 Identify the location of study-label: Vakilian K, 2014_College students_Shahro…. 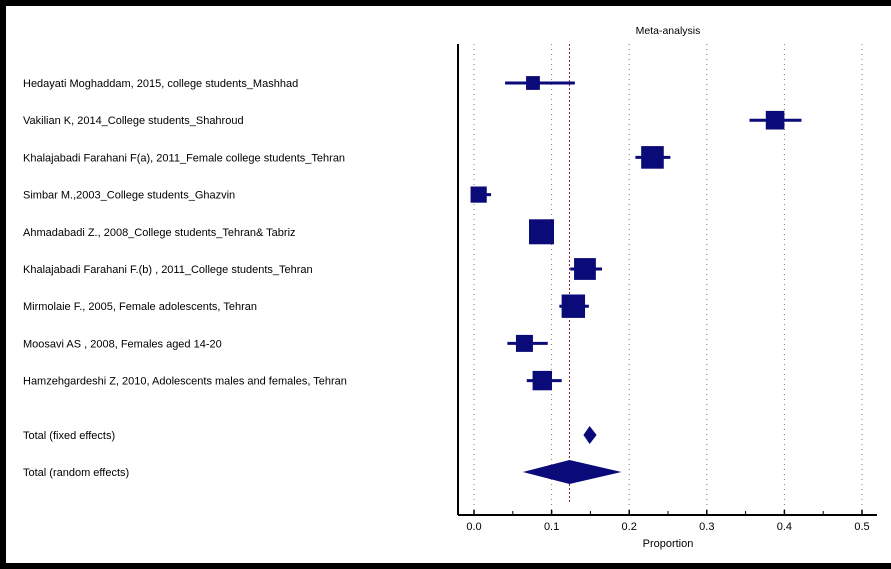
(133, 121).